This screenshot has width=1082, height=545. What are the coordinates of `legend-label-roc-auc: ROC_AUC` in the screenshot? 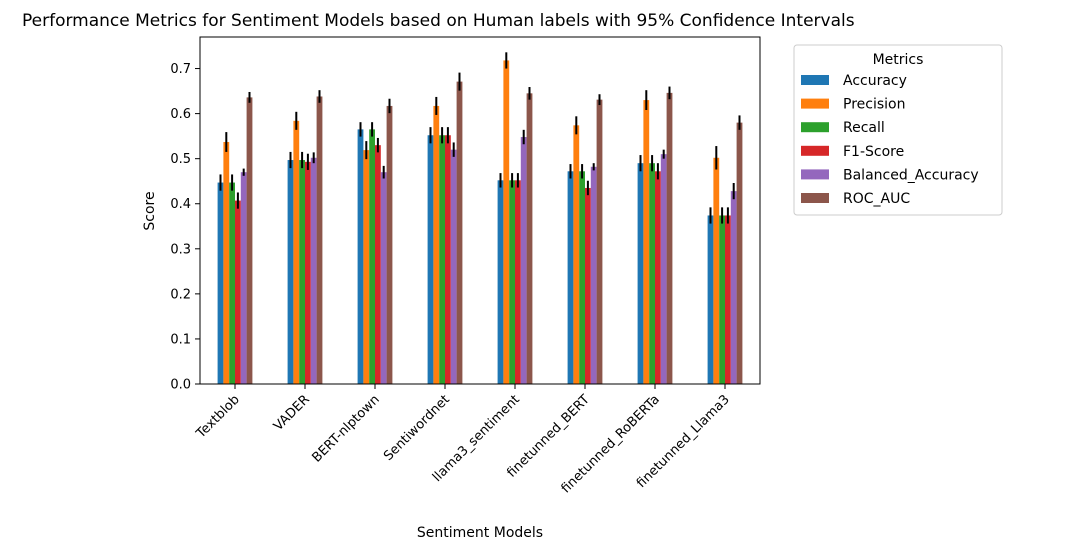 It's located at (876, 199).